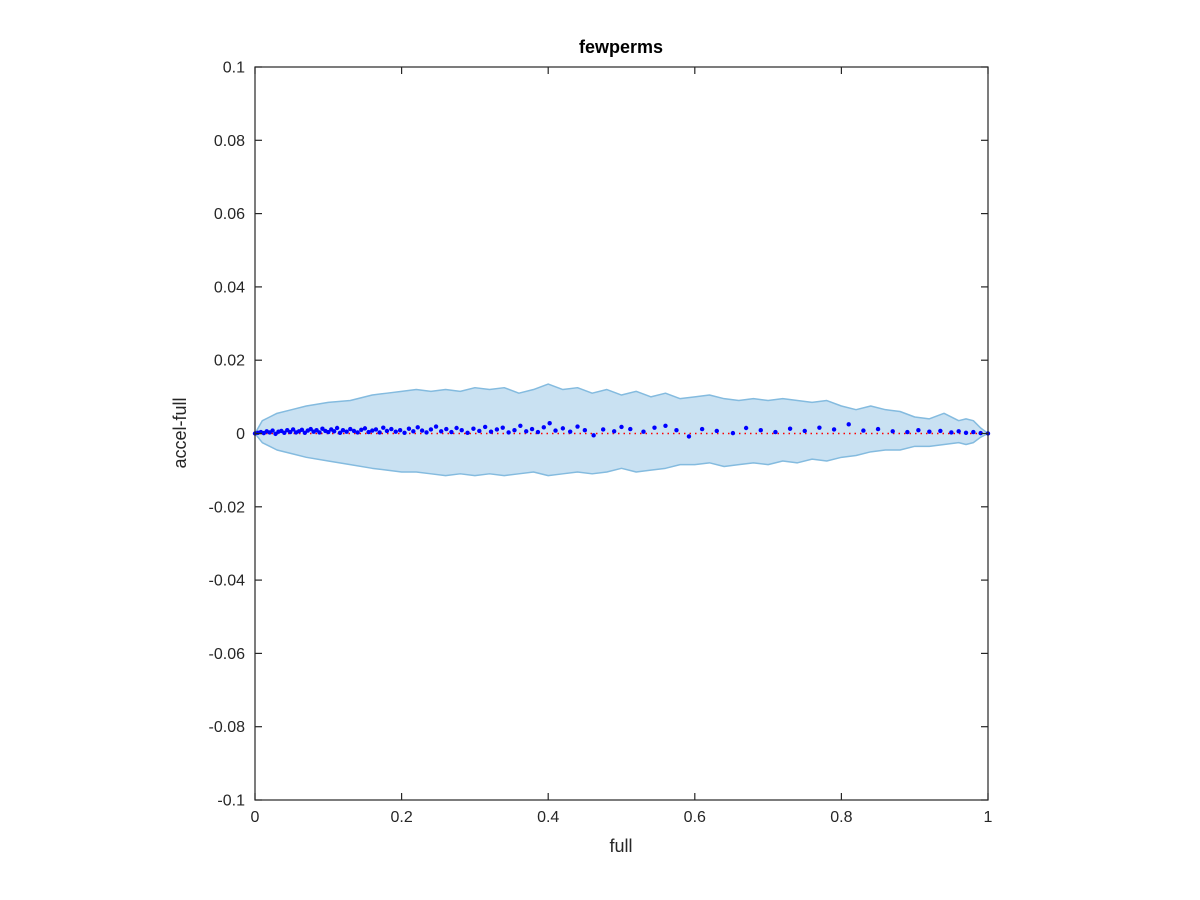 The height and width of the screenshot is (900, 1200). Describe the element at coordinates (229, 214) in the screenshot. I see `y-tick-label: 0.06` at that location.